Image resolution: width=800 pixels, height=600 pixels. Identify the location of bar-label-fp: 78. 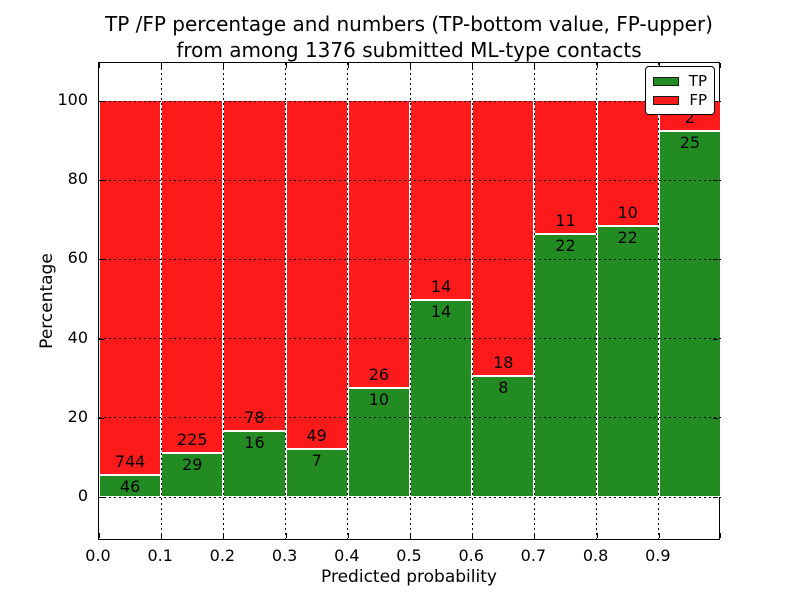
(254, 417).